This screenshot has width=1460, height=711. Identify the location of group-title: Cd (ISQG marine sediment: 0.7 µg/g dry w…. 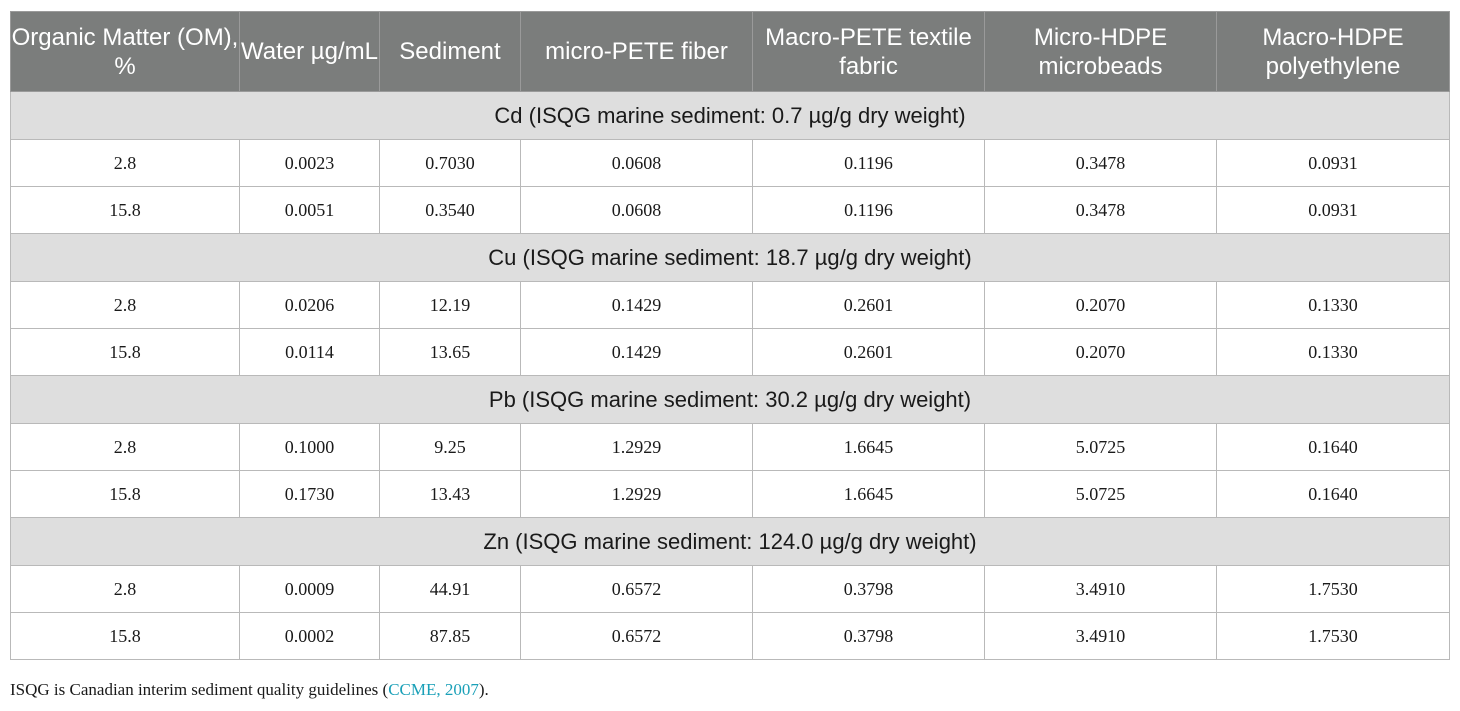
(730, 115).